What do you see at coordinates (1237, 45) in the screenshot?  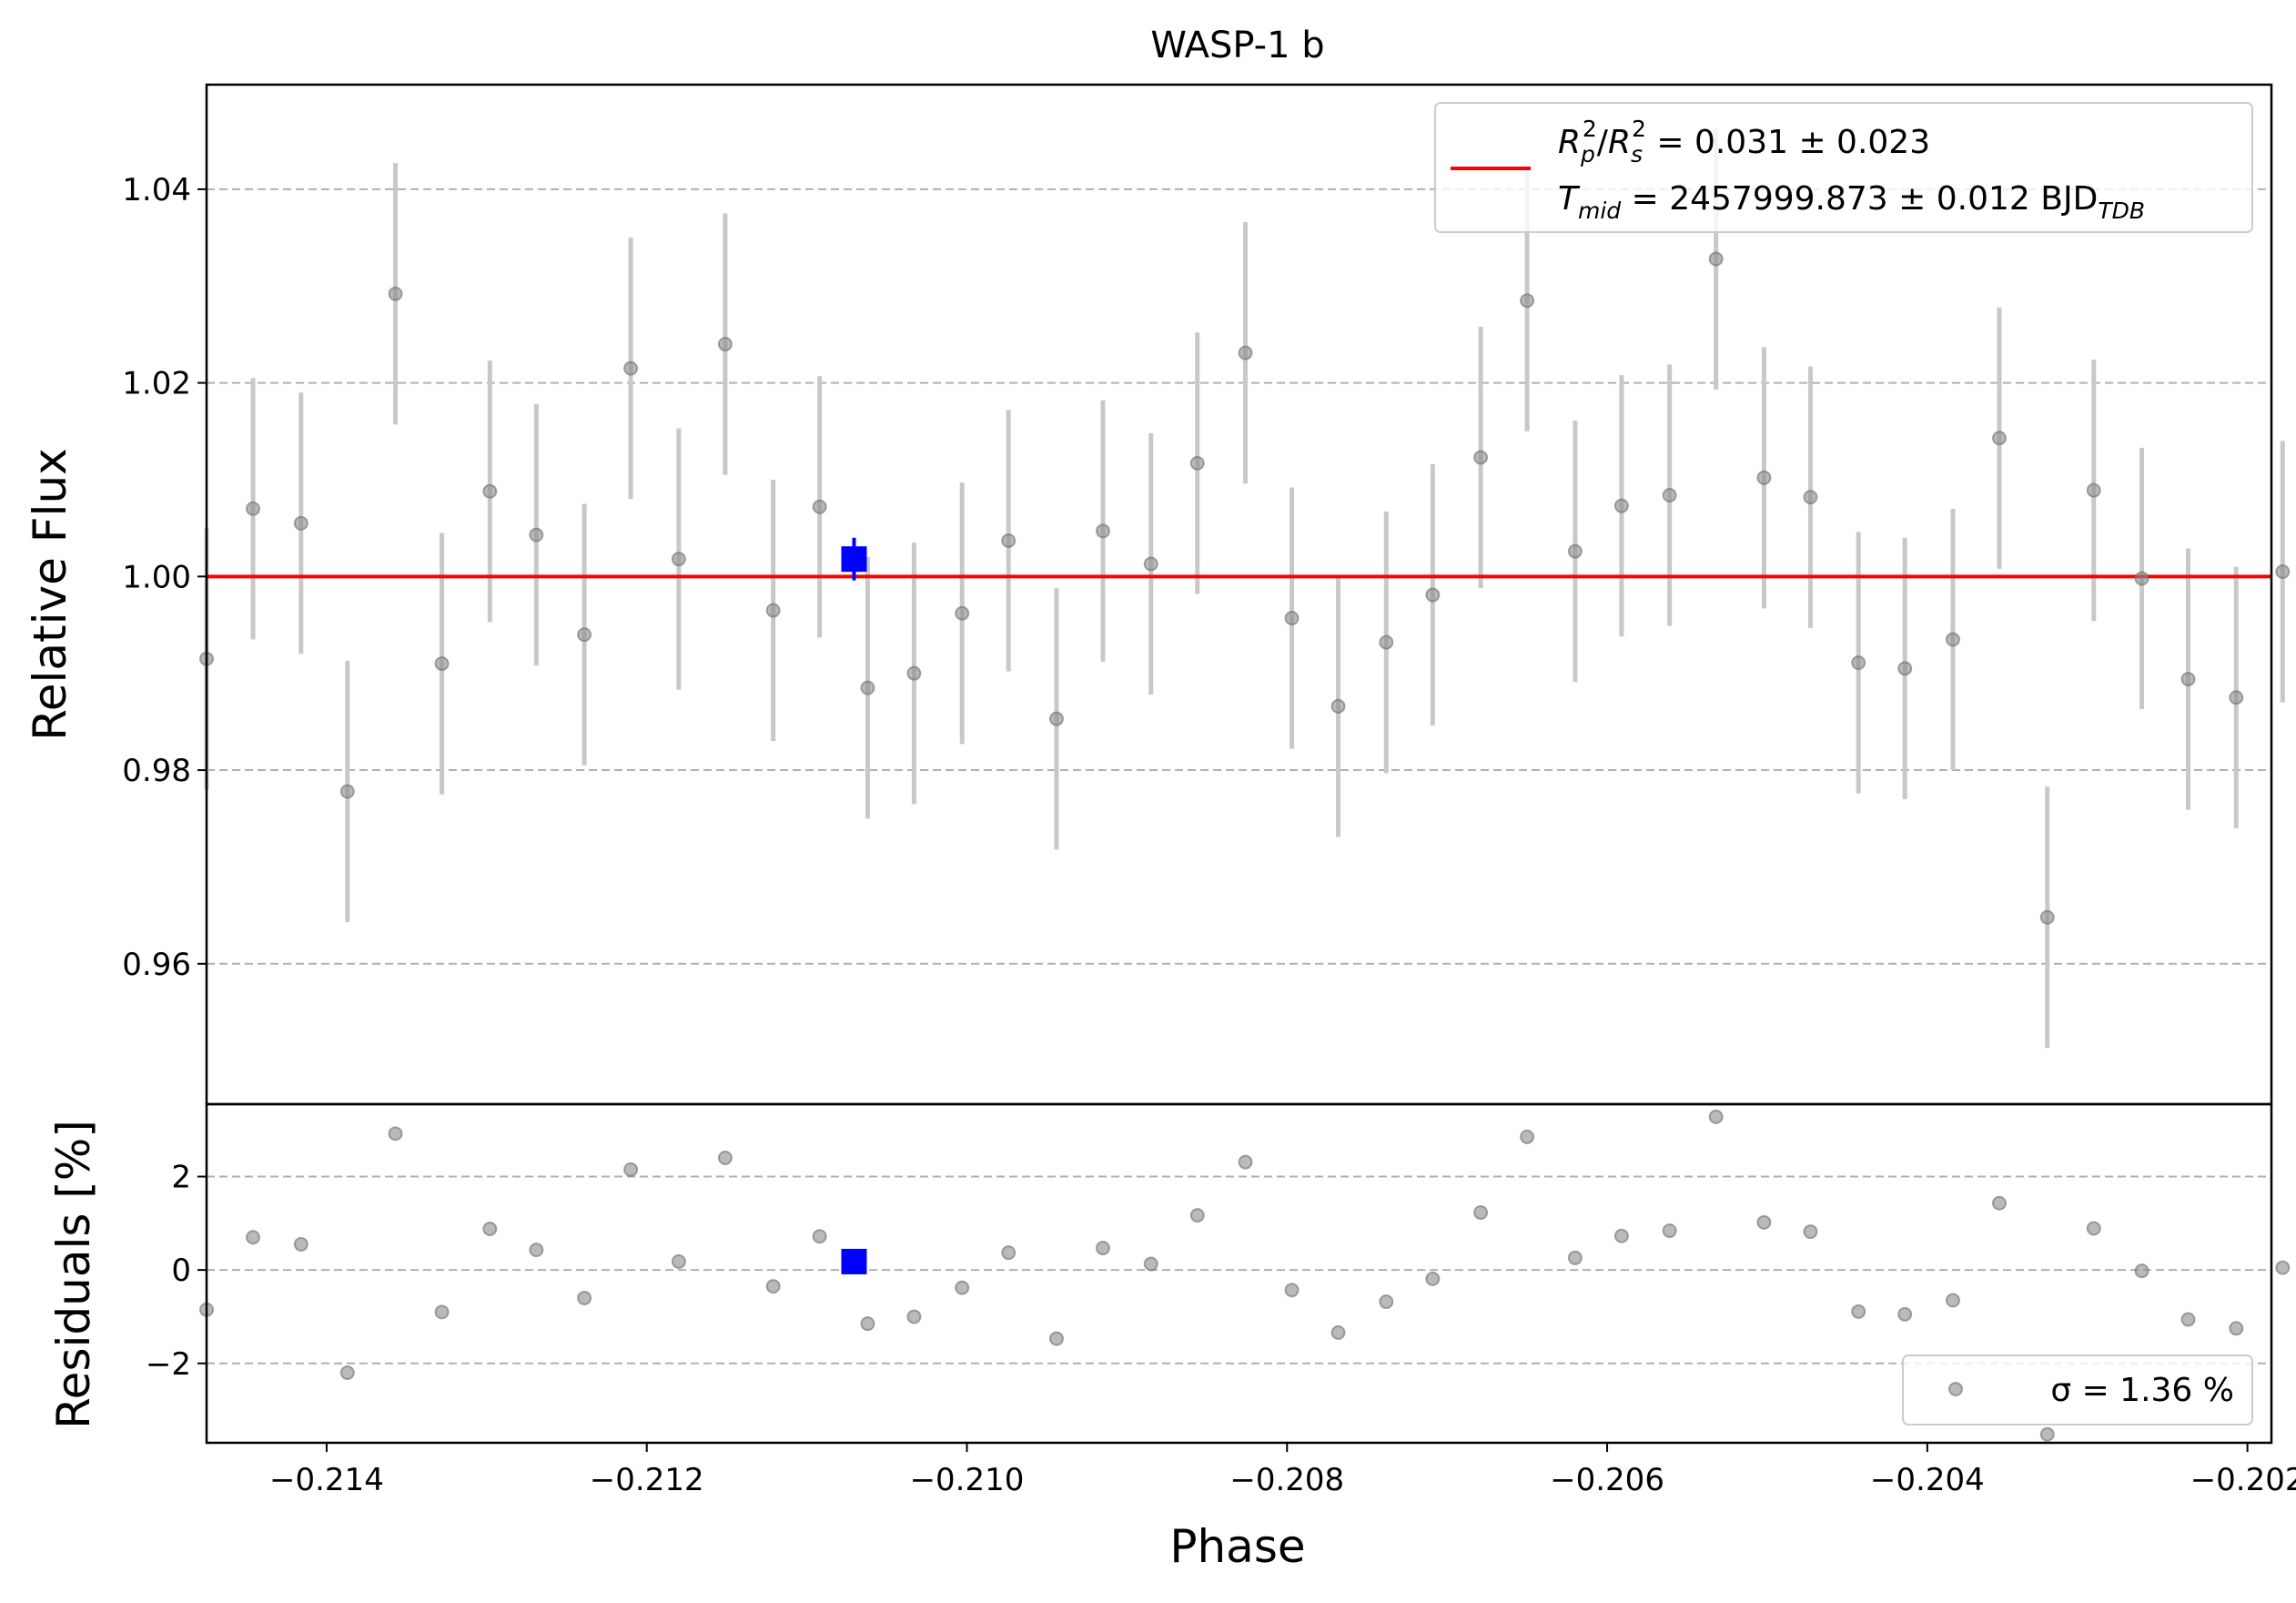 I see `chart-title: WASP-1 b` at bounding box center [1237, 45].